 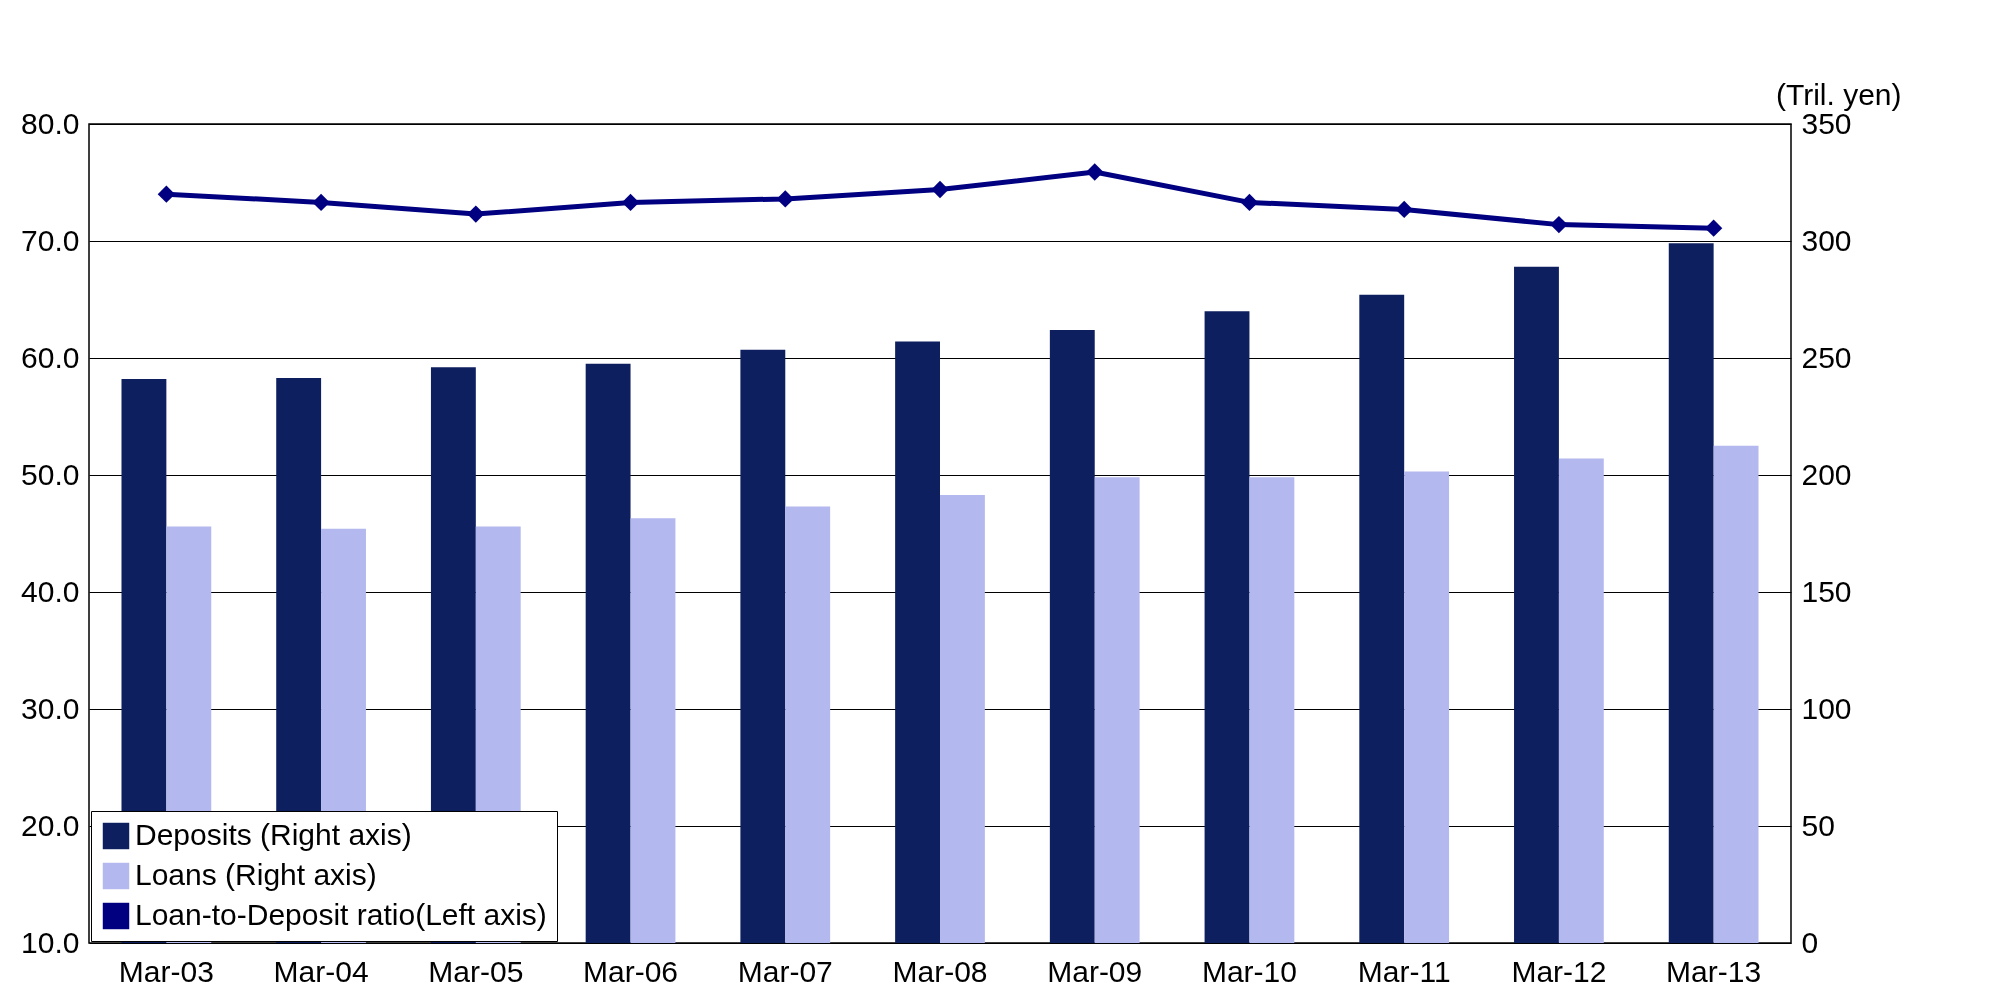 I want to click on y-tick-label: 80.0, so click(x=50, y=123).